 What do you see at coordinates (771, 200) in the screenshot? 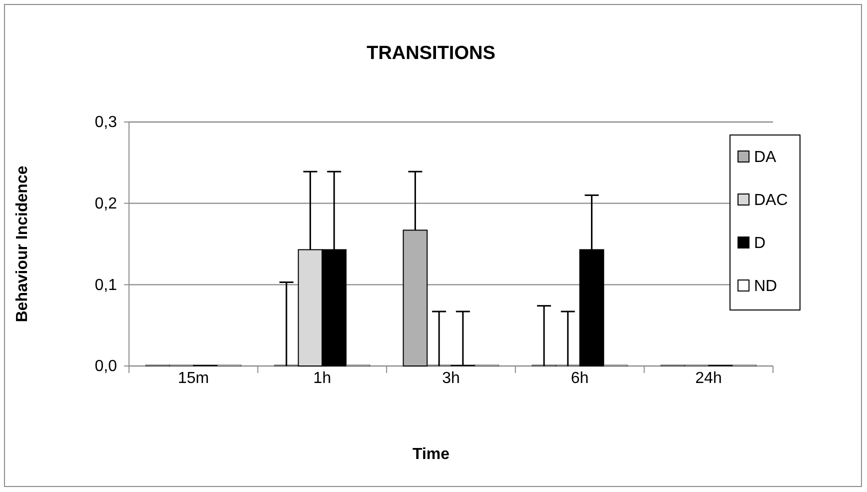
I see `legend-label: DAC` at bounding box center [771, 200].